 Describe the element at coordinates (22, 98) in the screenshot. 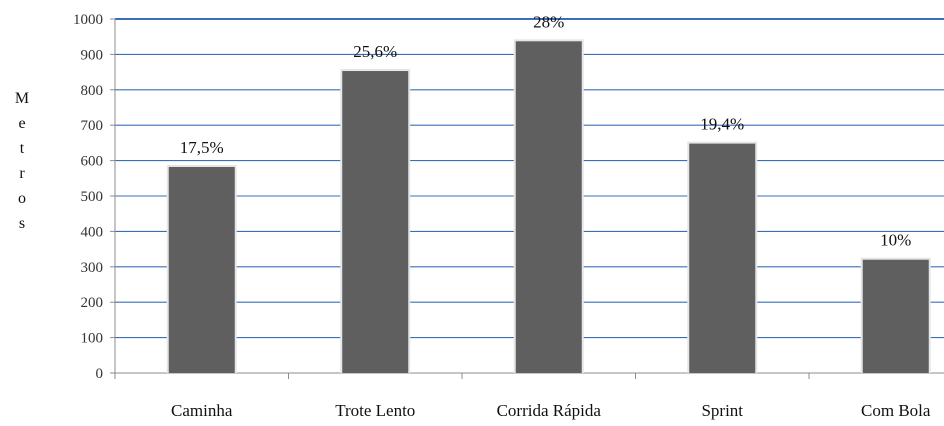

I see `y-axis-title-letter: M` at that location.